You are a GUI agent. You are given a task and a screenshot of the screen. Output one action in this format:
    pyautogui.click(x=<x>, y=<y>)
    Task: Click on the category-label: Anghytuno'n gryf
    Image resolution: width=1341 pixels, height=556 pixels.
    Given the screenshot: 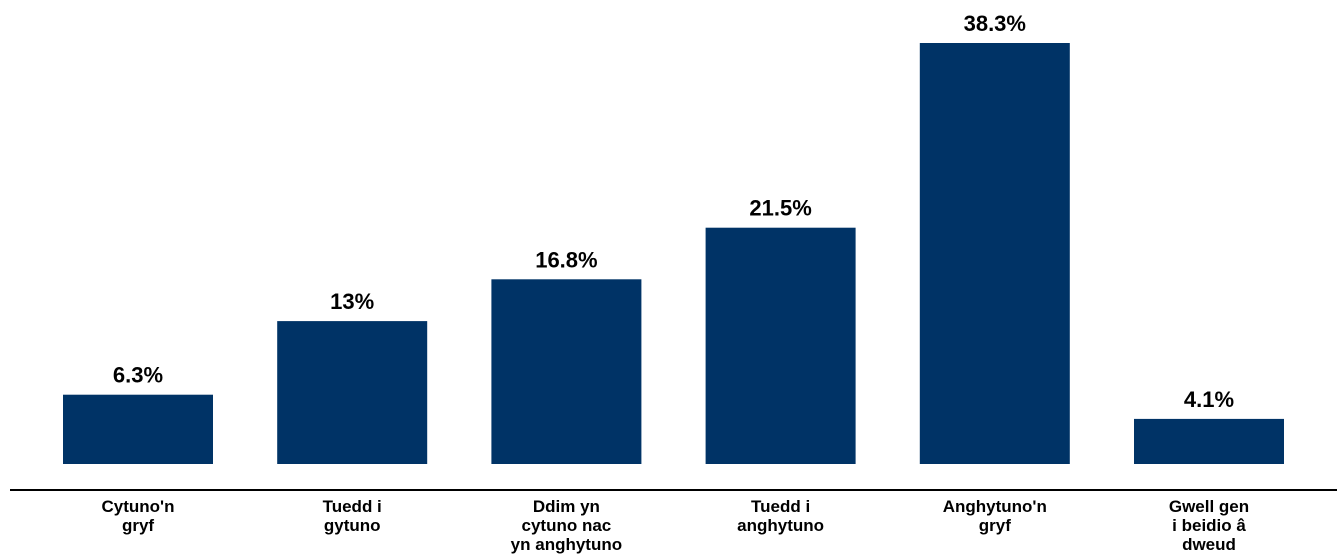 What is the action you would take?
    pyautogui.click(x=995, y=516)
    